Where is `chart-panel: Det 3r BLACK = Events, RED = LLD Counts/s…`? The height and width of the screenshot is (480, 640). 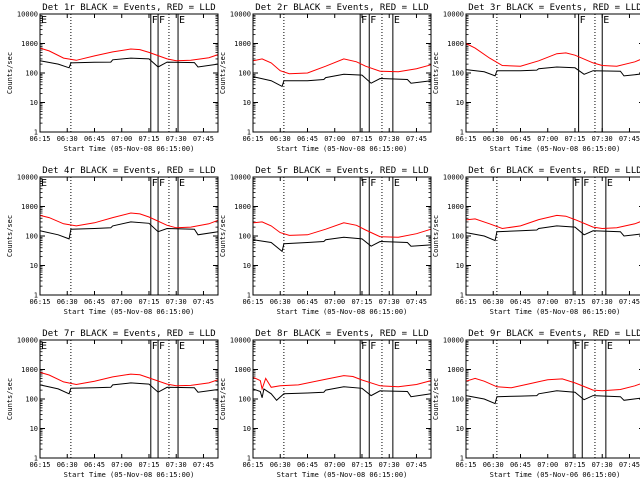 chart-panel: Det 3r BLACK = Events, RED = LLD Counts/s… is located at coordinates (536, 78).